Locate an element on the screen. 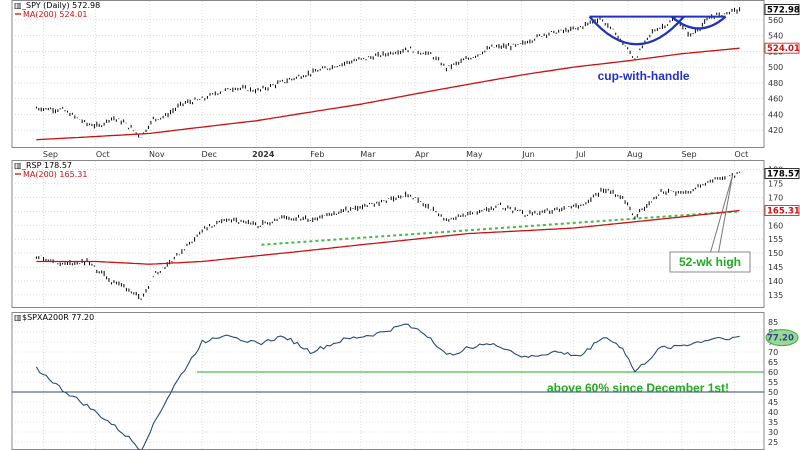 The width and height of the screenshot is (800, 450). y-tick-label-0-2: 460 is located at coordinates (775, 99).